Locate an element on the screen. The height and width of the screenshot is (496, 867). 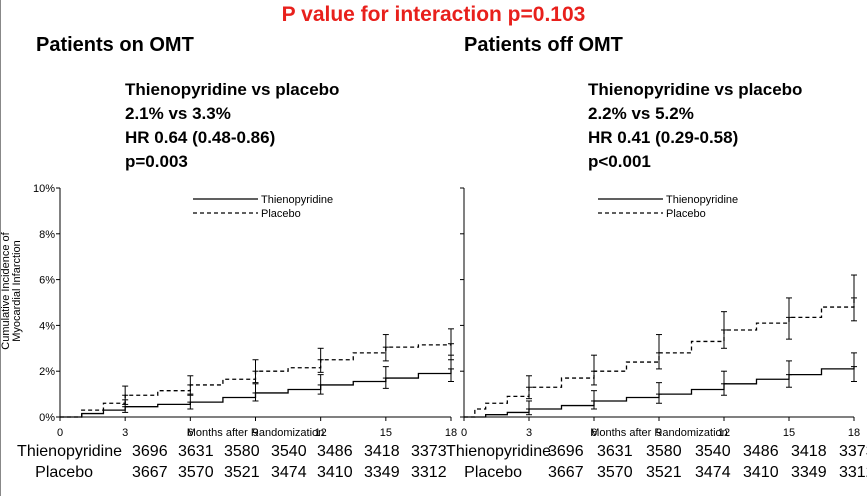
stats-line: p<0.001 is located at coordinates (619, 161).